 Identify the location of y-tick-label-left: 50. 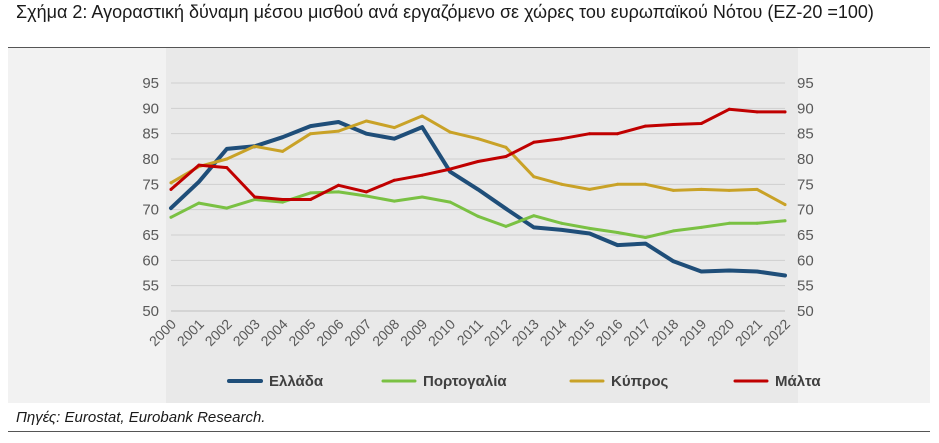
(150, 311).